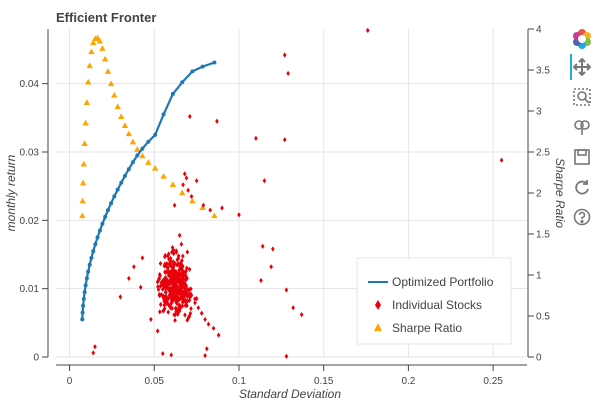 The image size is (600, 400). What do you see at coordinates (582, 187) in the screenshot?
I see `reset-icon` at bounding box center [582, 187].